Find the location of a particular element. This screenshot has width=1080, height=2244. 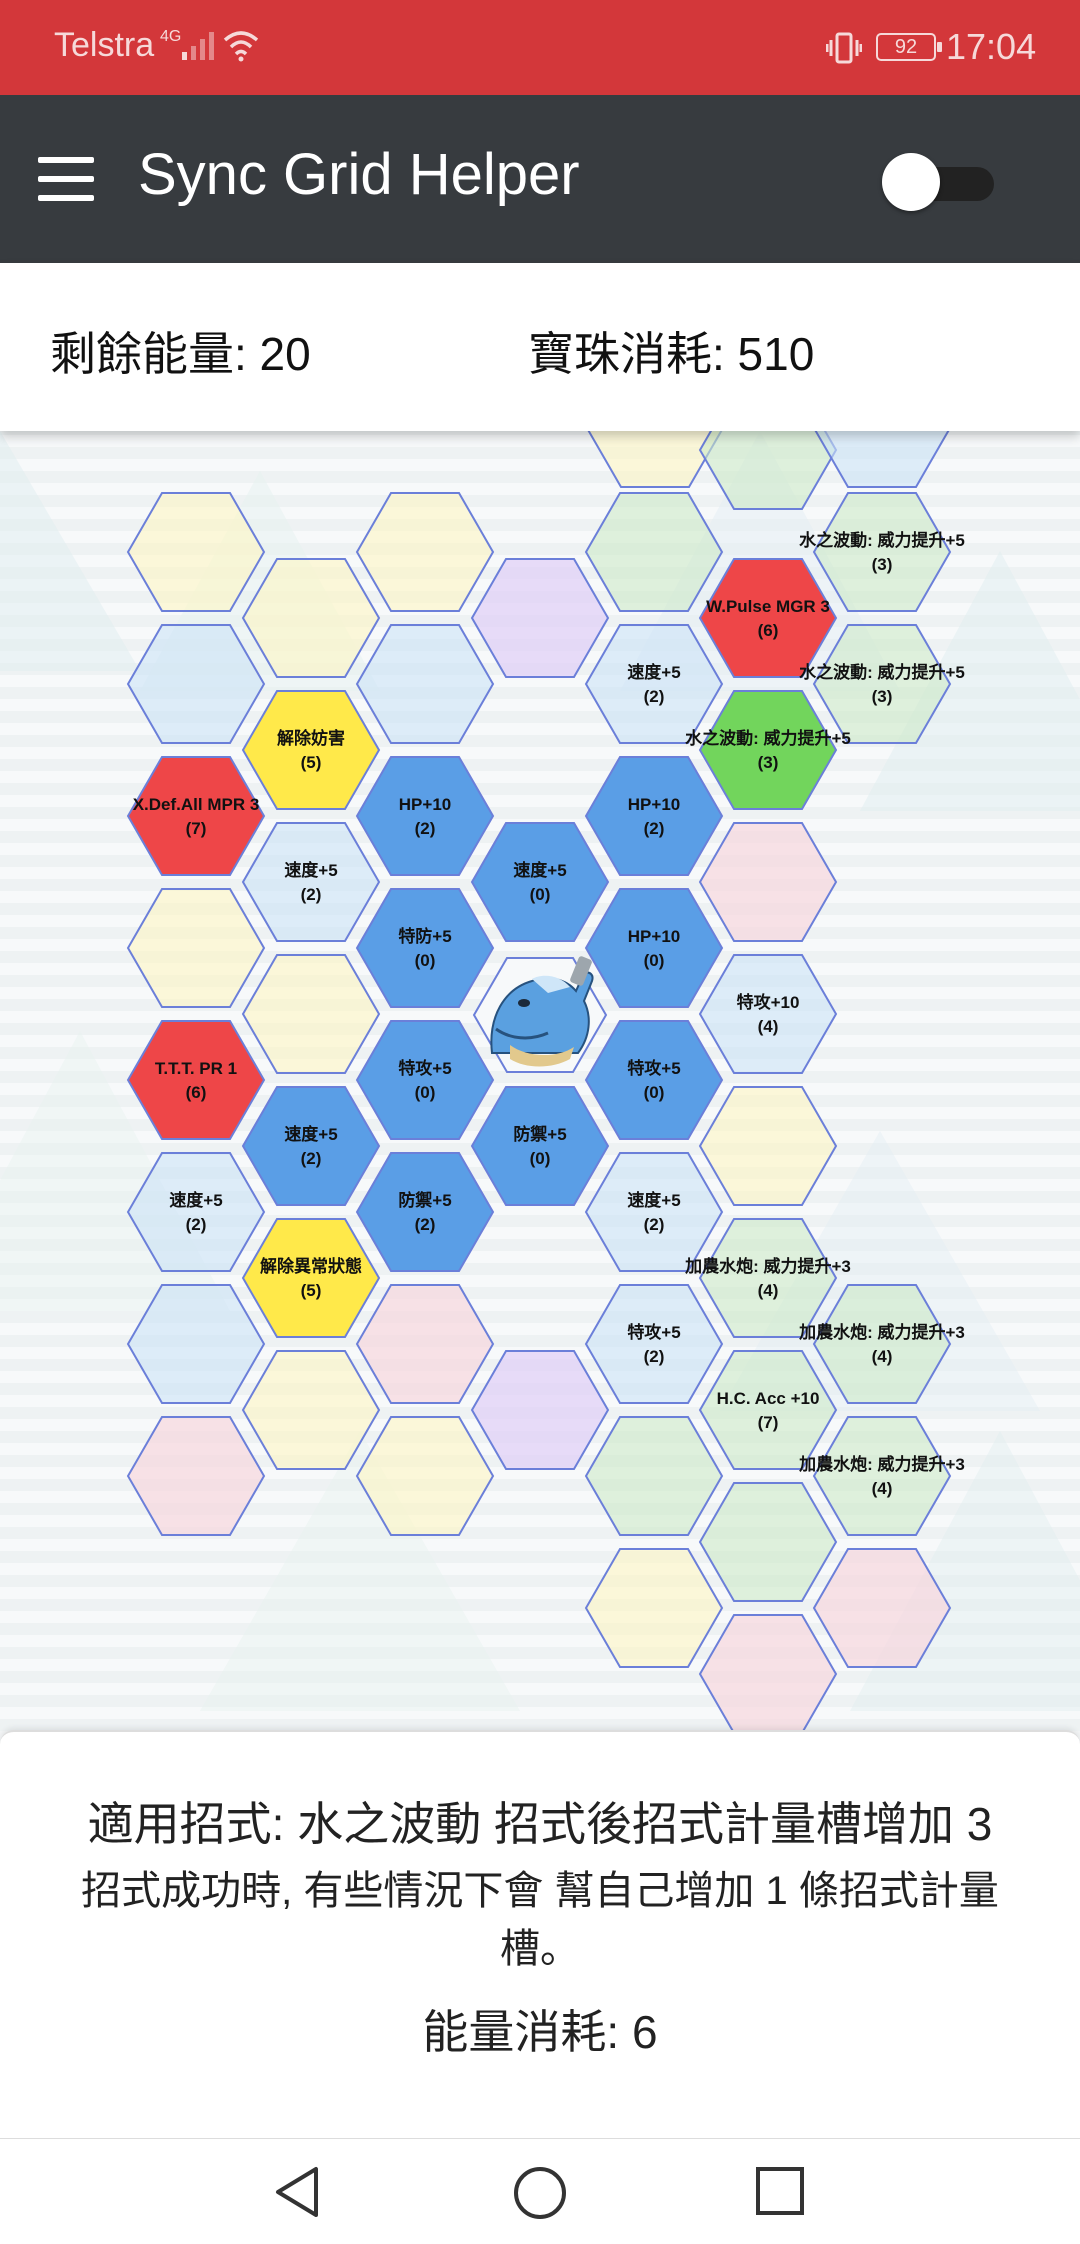

tile-hydro-cannon-power-1: 加農水炮: 威力提升+3 (4) is located at coordinates (767, 1278).